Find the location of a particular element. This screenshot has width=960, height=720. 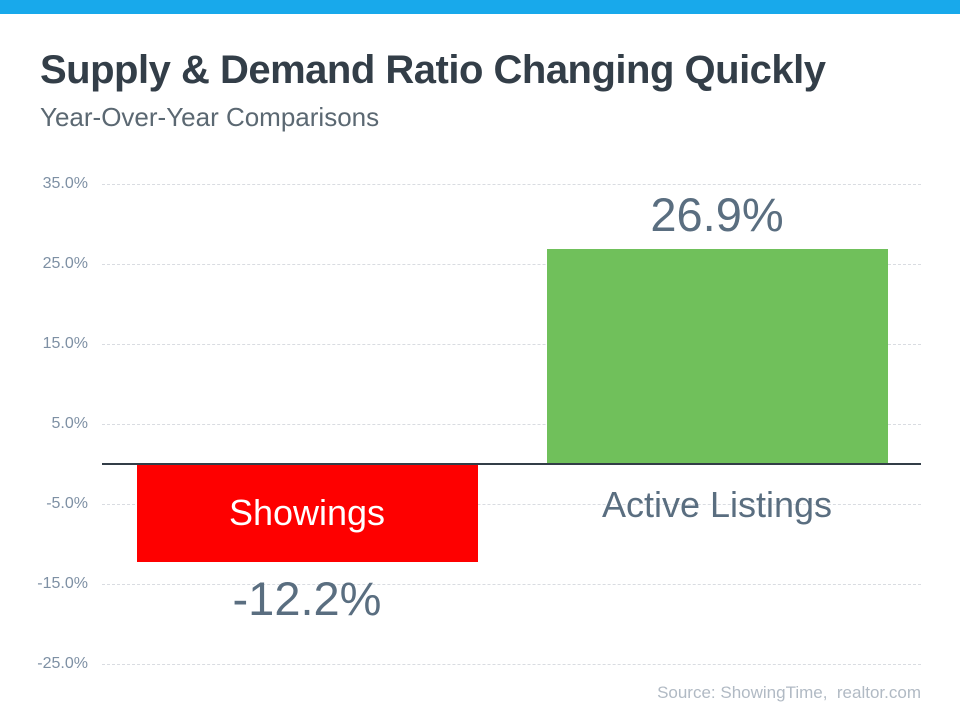

zero-axis-line is located at coordinates (511, 464).